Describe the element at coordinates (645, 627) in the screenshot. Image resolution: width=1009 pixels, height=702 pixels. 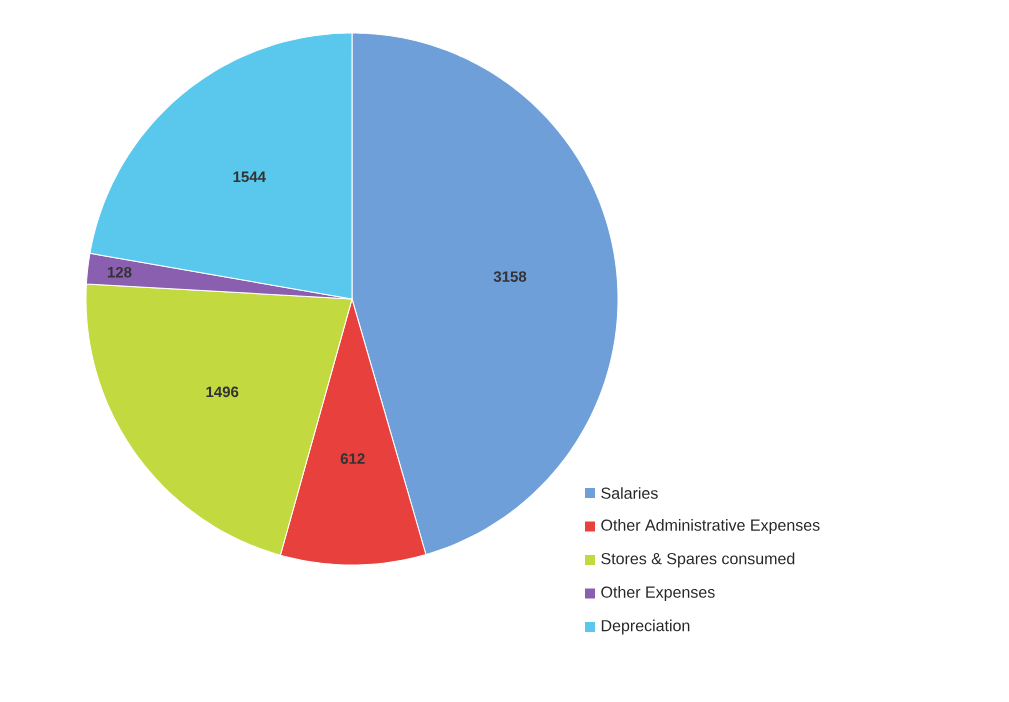
I see `legend-label: Depreciation` at that location.